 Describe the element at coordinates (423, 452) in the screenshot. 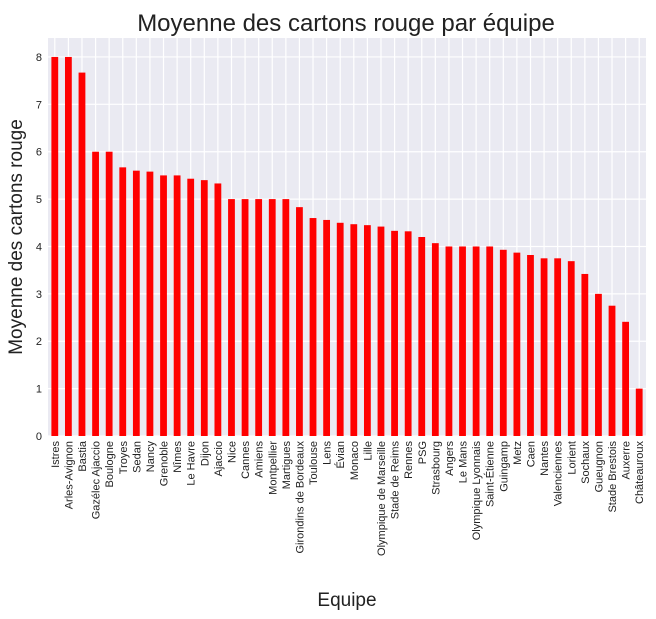

I see `x-tick-label: PSG` at that location.